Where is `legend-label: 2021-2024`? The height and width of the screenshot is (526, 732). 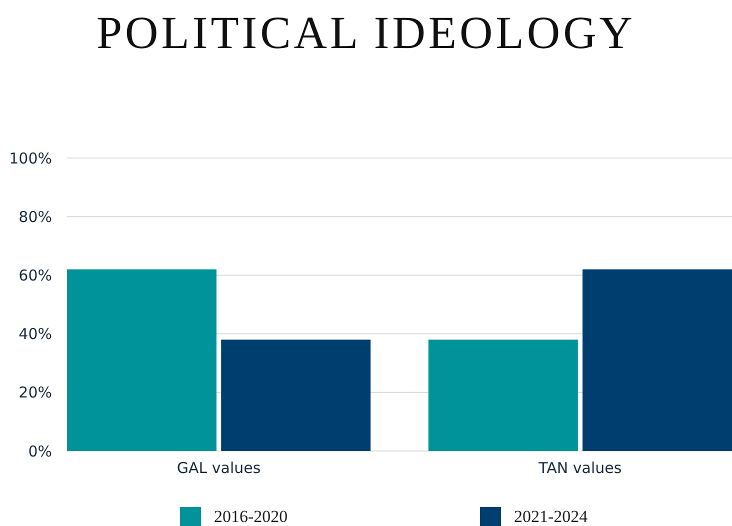
legend-label: 2021-2024 is located at coordinates (551, 516).